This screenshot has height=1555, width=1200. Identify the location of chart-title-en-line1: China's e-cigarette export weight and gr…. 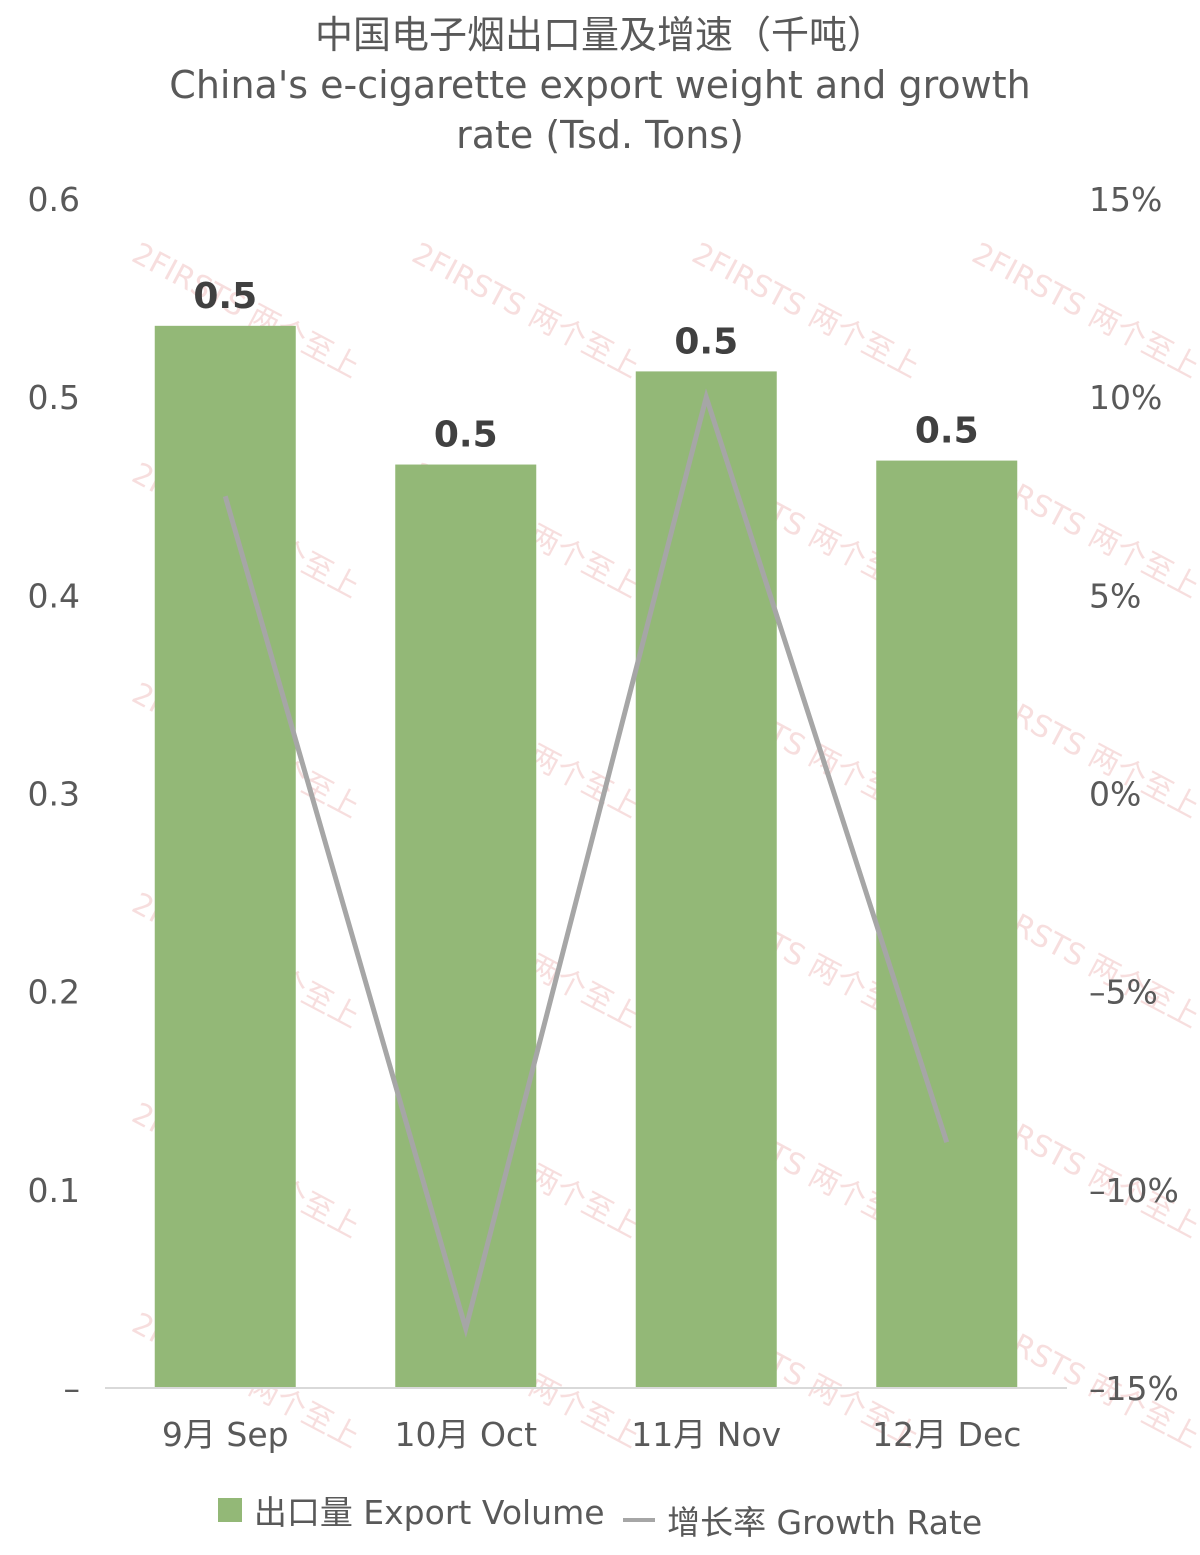
(600, 85).